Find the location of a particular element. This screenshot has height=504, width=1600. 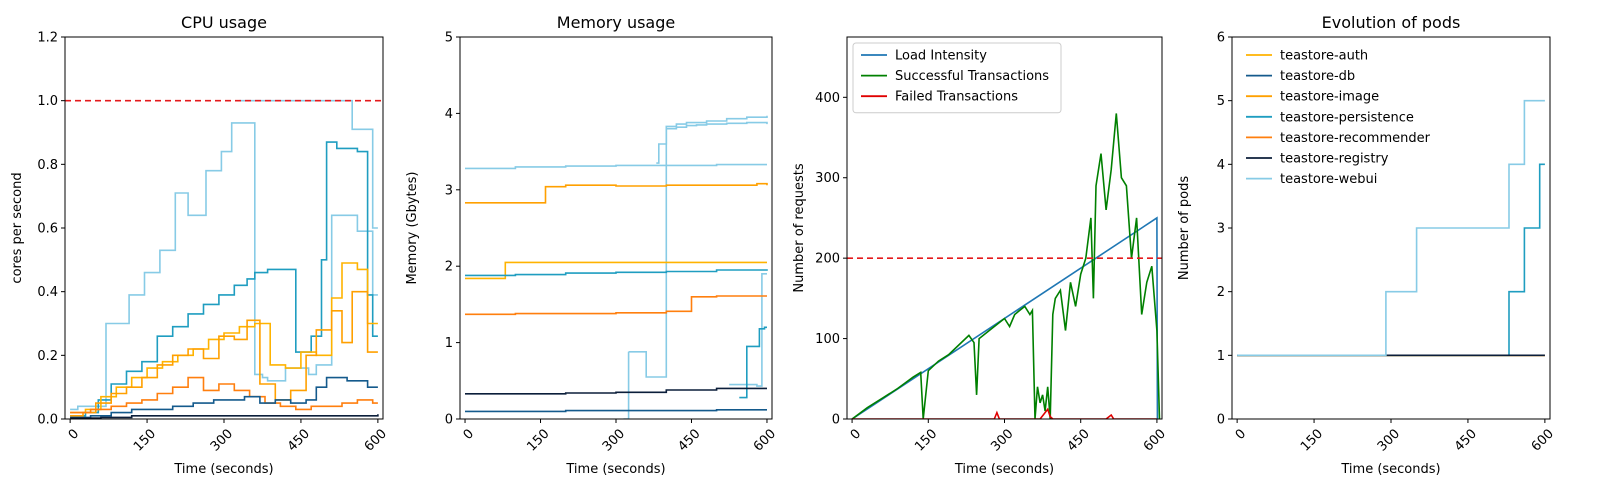

y-axis-label: Number of requests is located at coordinates (799, 227).